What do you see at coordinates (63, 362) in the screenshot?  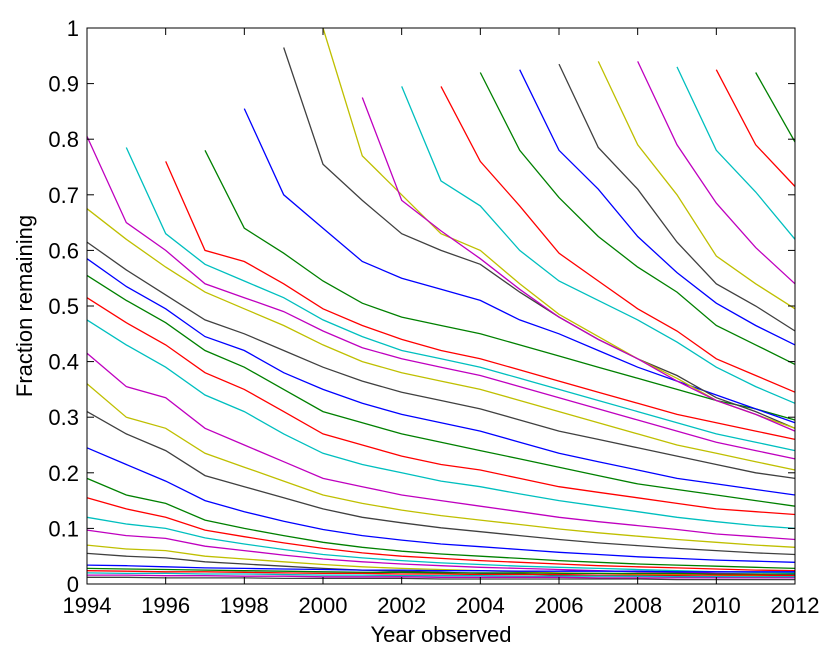 I see `y-tick-label-4: 0.4` at bounding box center [63, 362].